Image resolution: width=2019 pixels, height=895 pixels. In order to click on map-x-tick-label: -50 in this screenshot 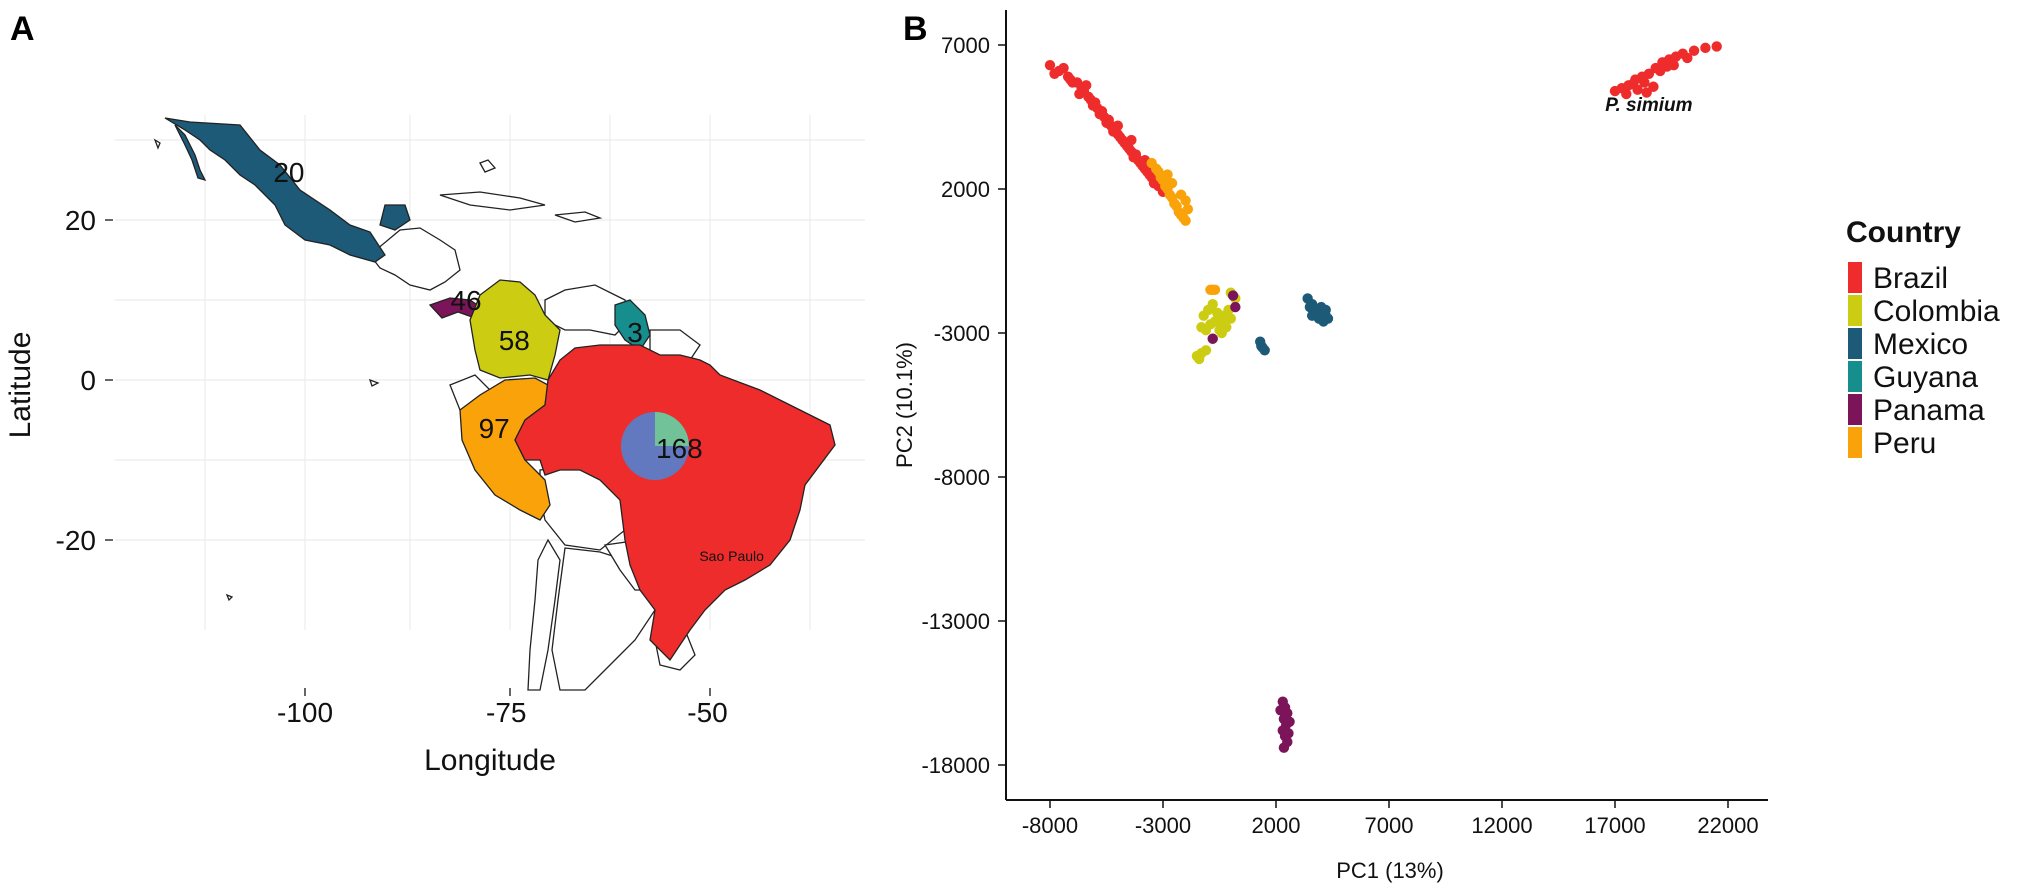, I will do `click(707, 712)`.